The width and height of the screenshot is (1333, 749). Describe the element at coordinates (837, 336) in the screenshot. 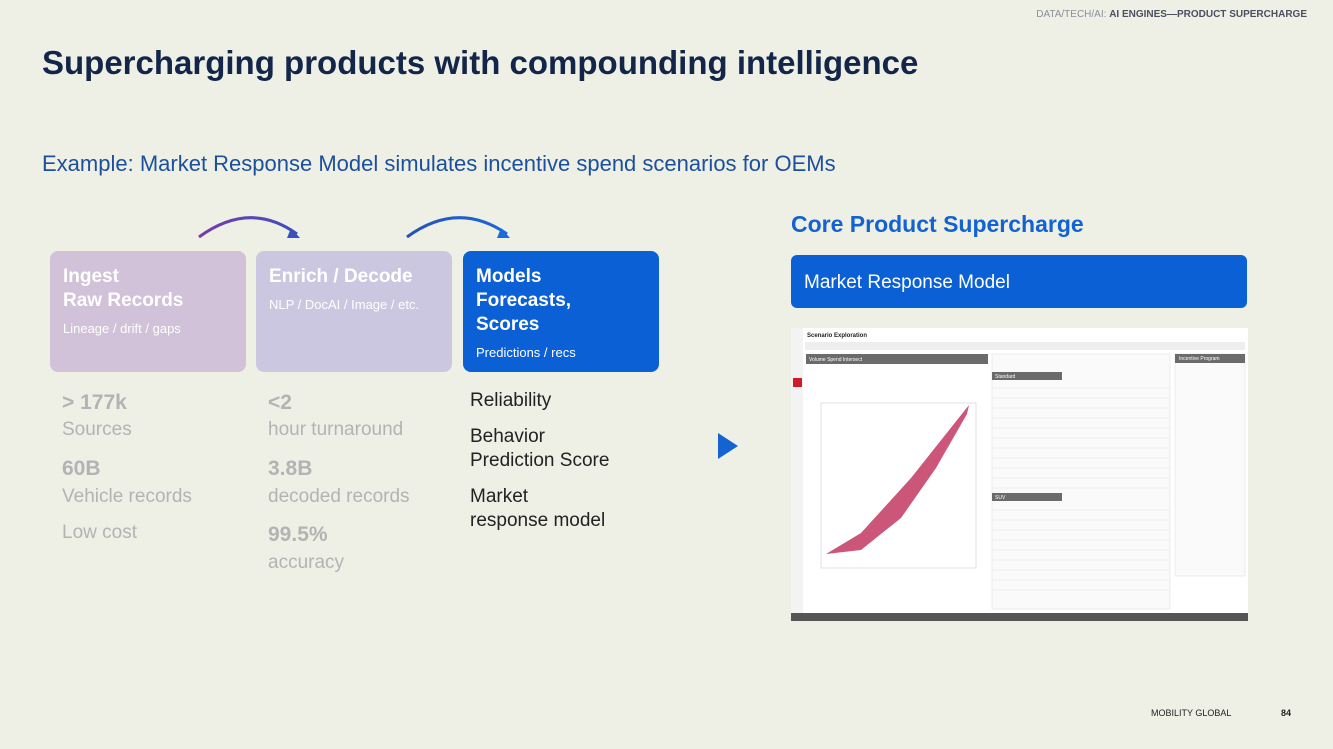

I see `screen-title: Scenario Exploration` at that location.